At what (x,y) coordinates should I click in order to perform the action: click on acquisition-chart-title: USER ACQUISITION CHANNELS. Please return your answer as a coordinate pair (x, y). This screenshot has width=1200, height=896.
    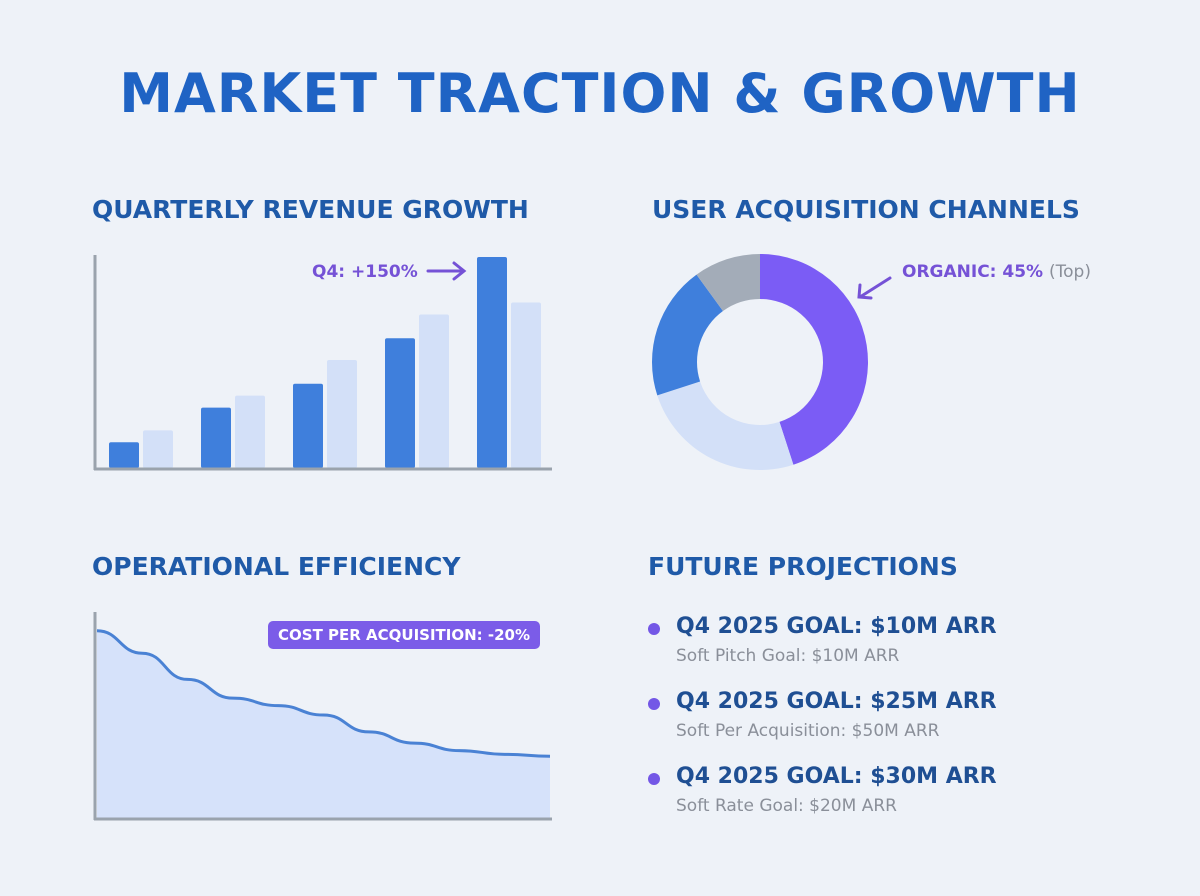
    Looking at the image, I should click on (866, 209).